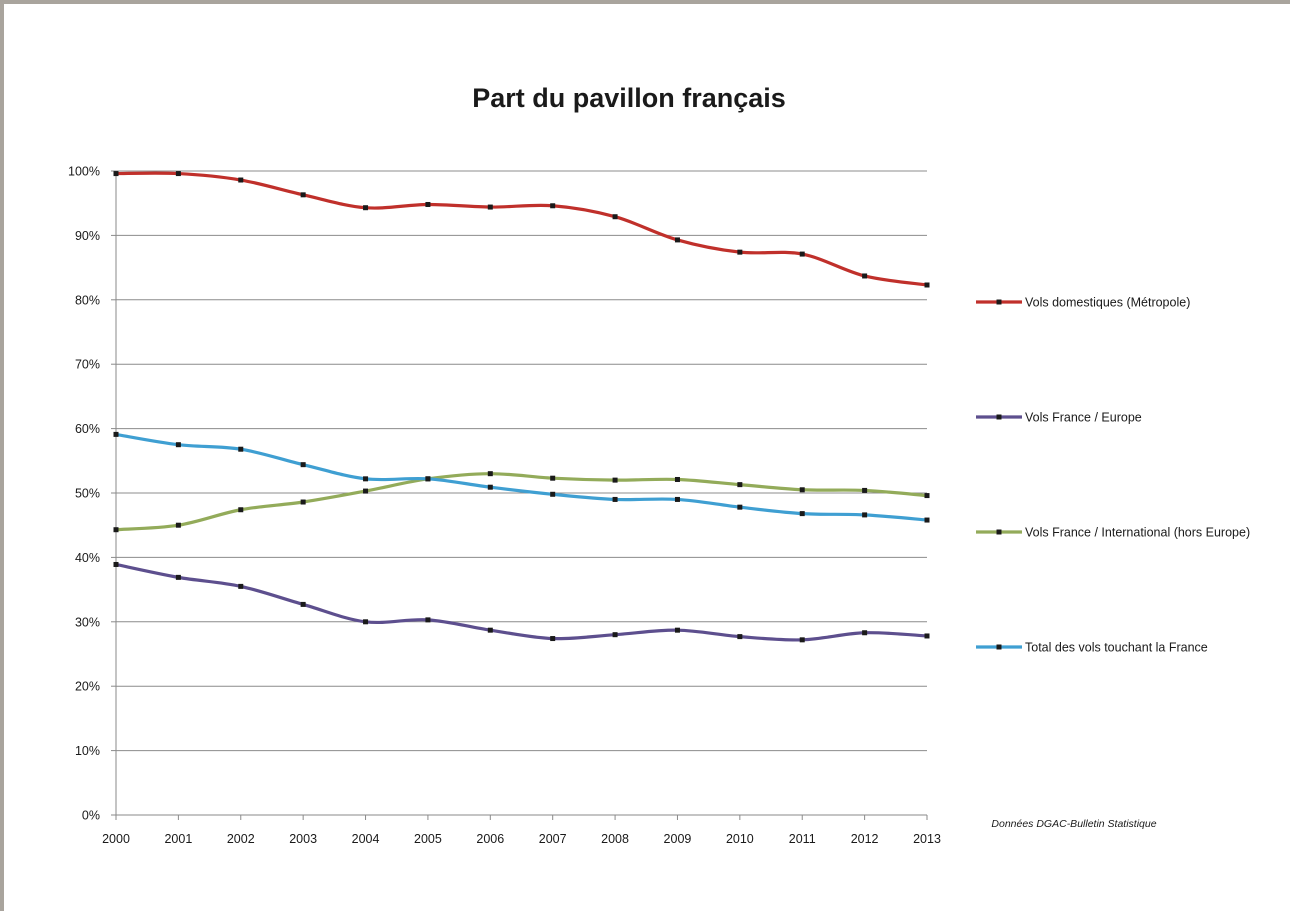 The width and height of the screenshot is (1290, 915). I want to click on y-axis-ticks: 0% 10% 20% 30% 40% 50% 60% 70% 80% 90% 100%, so click(92, 494).